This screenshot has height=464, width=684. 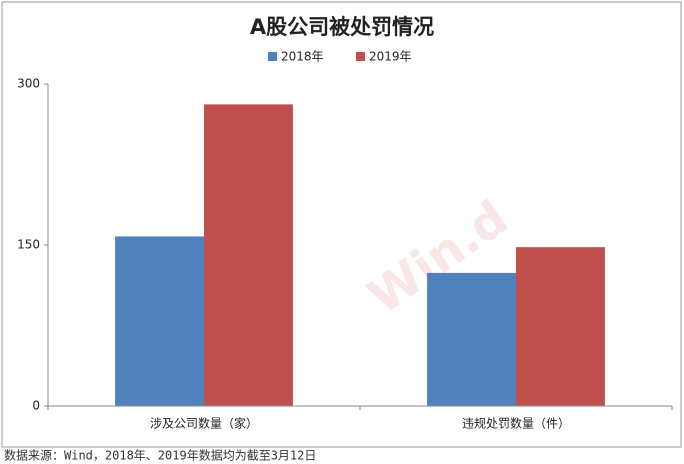 I want to click on chart-title: A股公司被处罚情况, so click(x=342, y=27).